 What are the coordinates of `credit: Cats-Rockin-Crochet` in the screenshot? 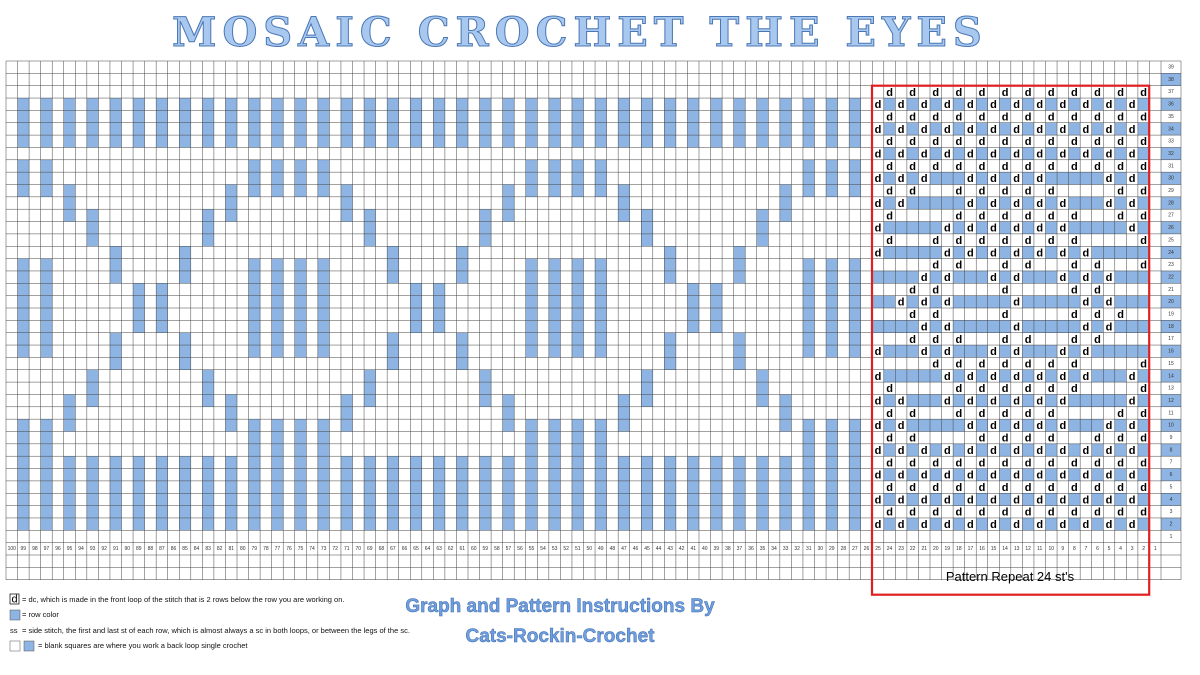 It's located at (561, 636).